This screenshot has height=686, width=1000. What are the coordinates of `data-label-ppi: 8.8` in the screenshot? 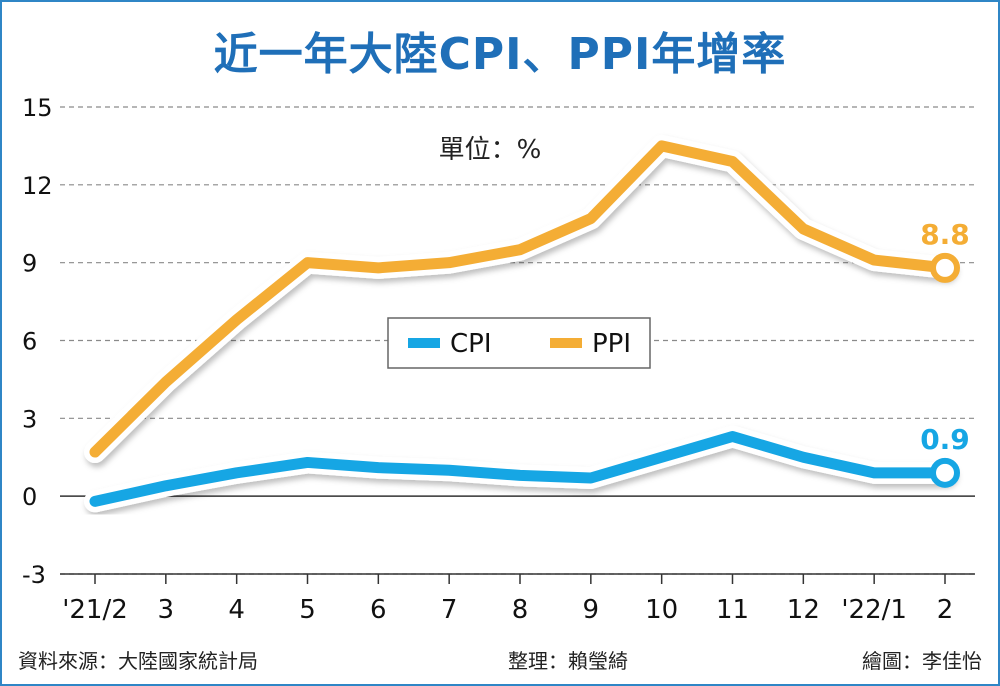 It's located at (945, 234).